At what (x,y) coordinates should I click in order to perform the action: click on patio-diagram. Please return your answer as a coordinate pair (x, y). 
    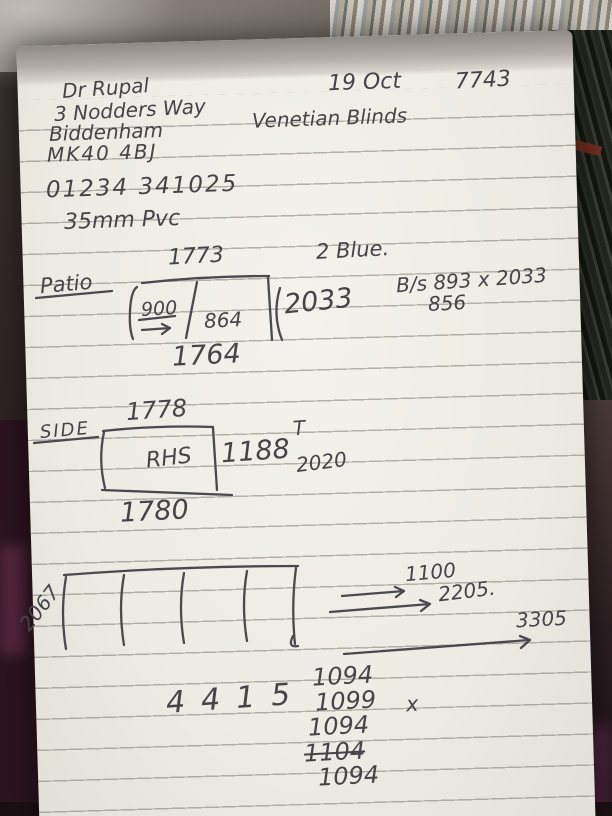
    Looking at the image, I should click on (159, 308).